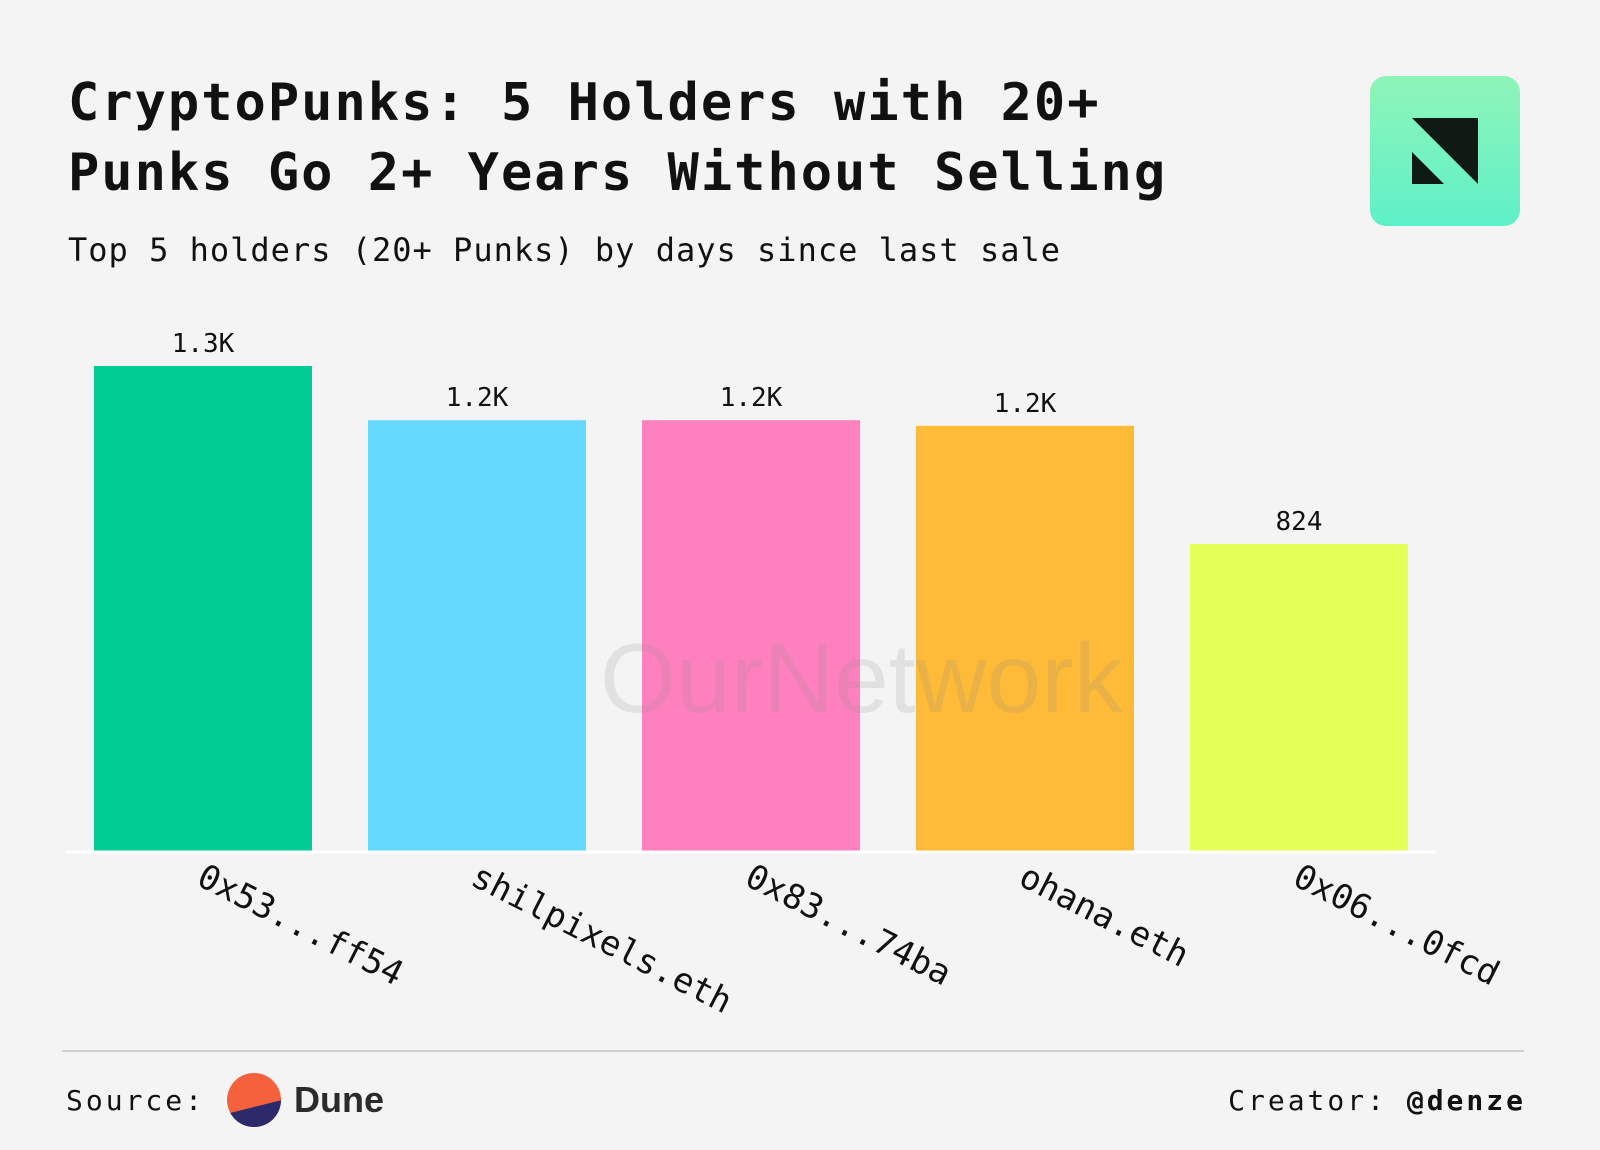 This screenshot has height=1150, width=1600. I want to click on data-label-4: 1.2K, so click(1025, 404).